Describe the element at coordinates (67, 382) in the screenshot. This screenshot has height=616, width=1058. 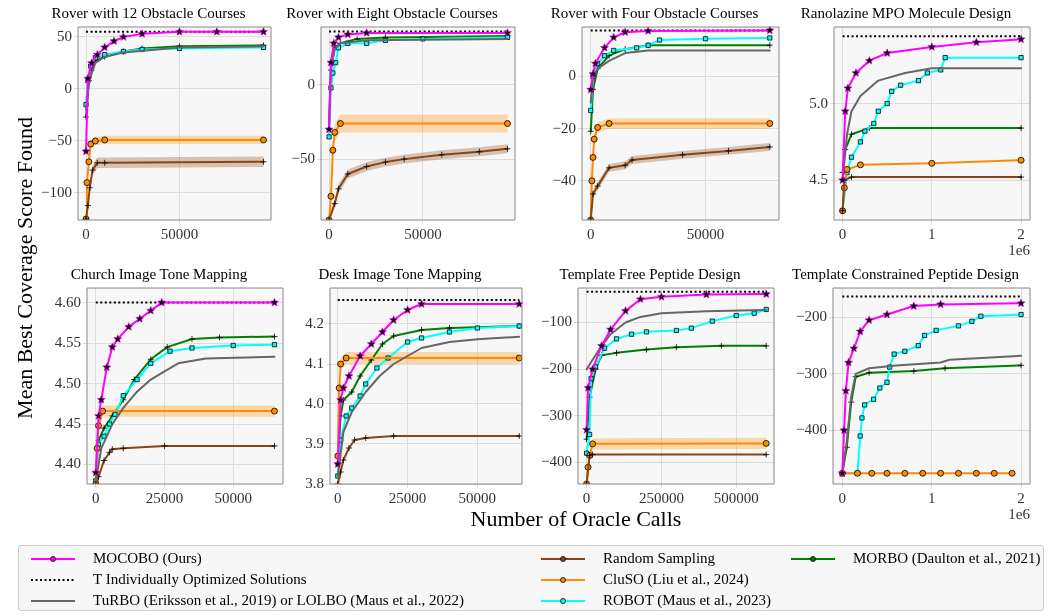
I see `y-tick-label: 4.50` at that location.